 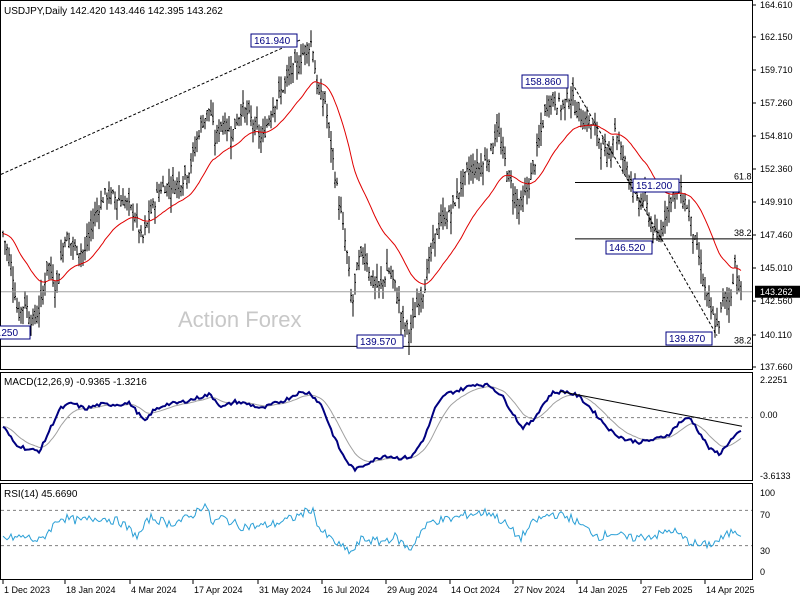 What do you see at coordinates (776, 5) in the screenshot?
I see `price-tick-label: 164.610` at bounding box center [776, 5].